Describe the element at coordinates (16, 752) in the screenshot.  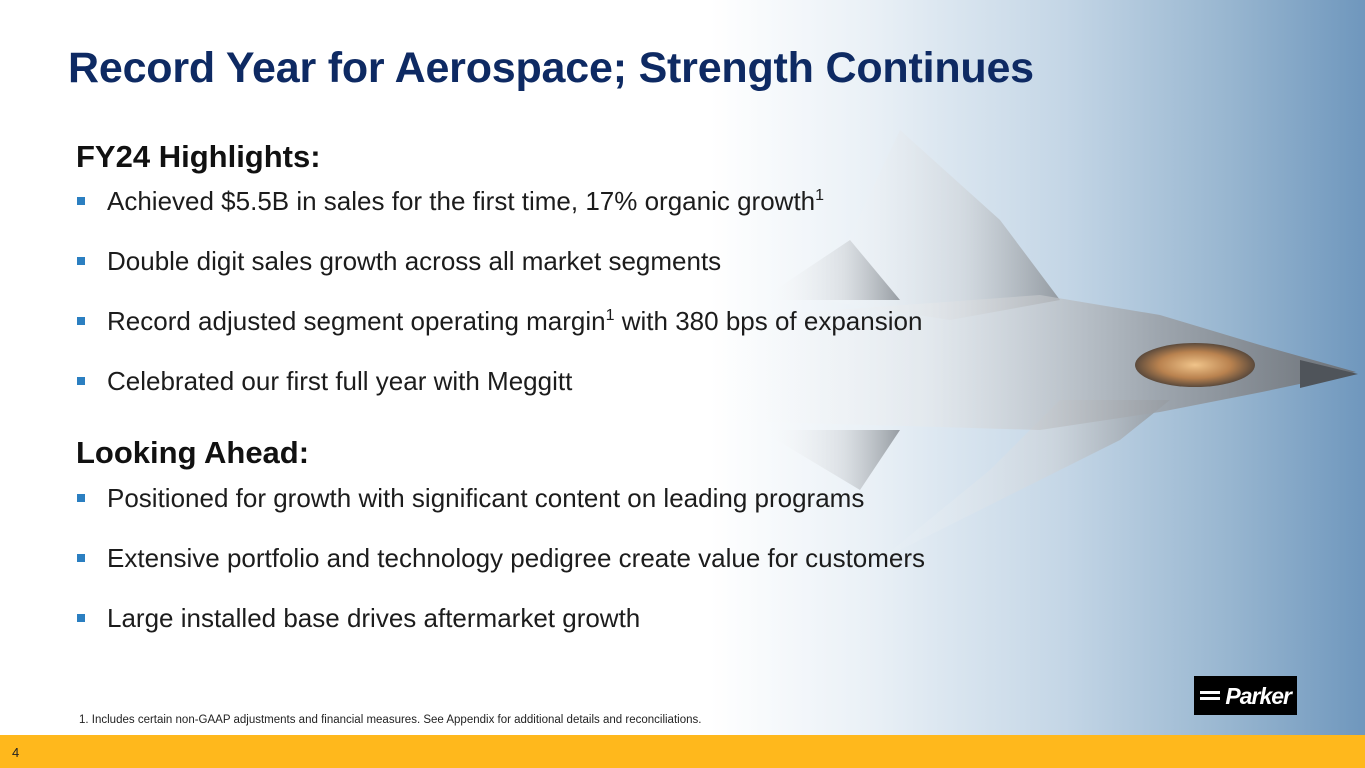
I see `page-number: 4` at that location.